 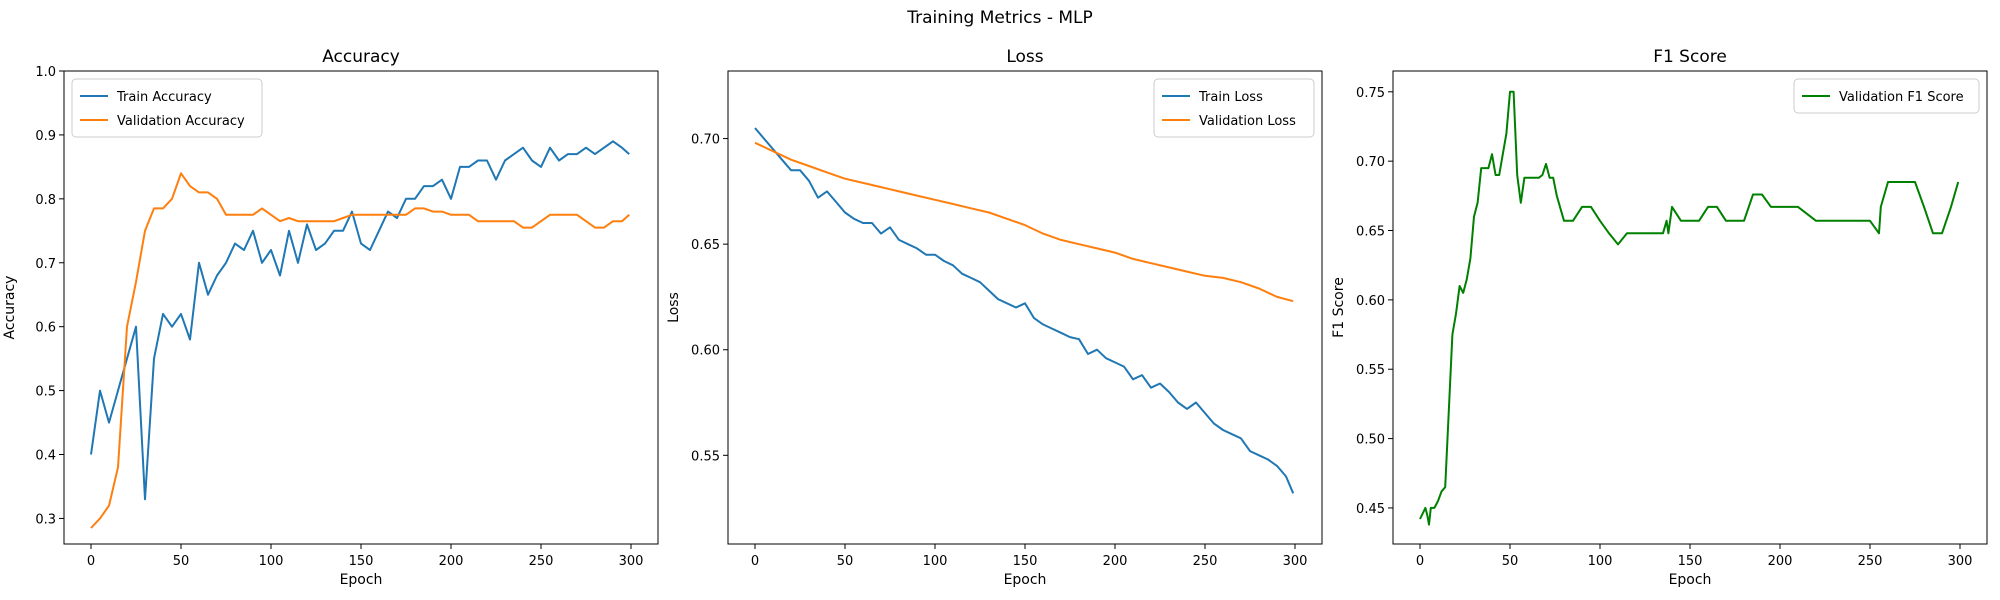 I want to click on chart-title: F1 Score, so click(x=1690, y=57).